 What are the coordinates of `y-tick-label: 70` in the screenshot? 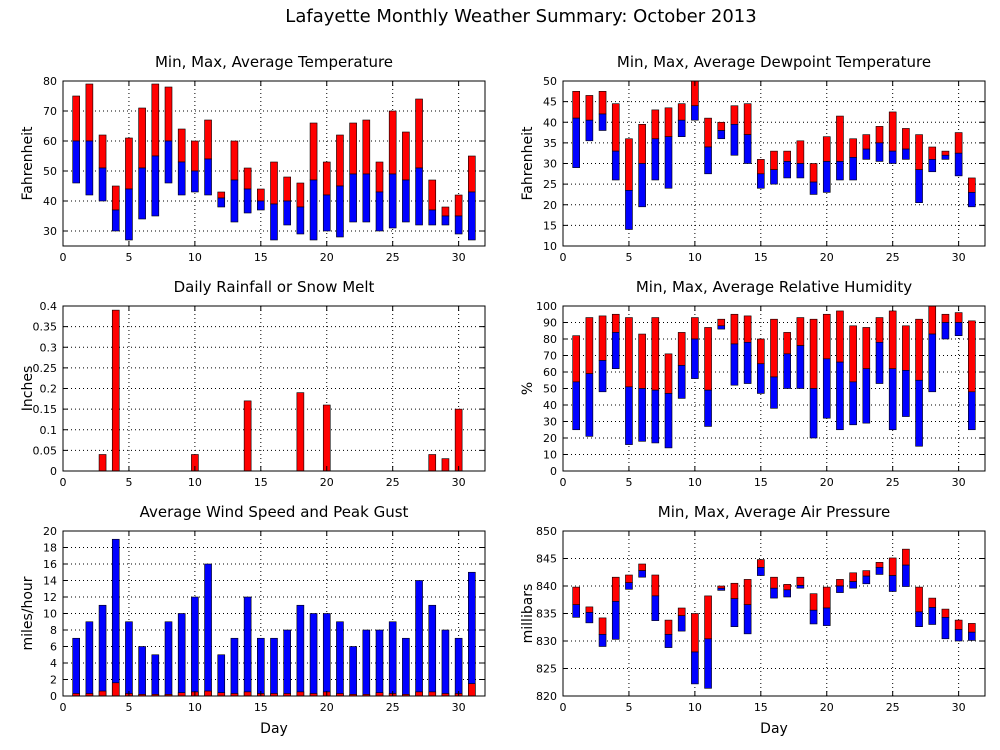 It's located at (50, 111).